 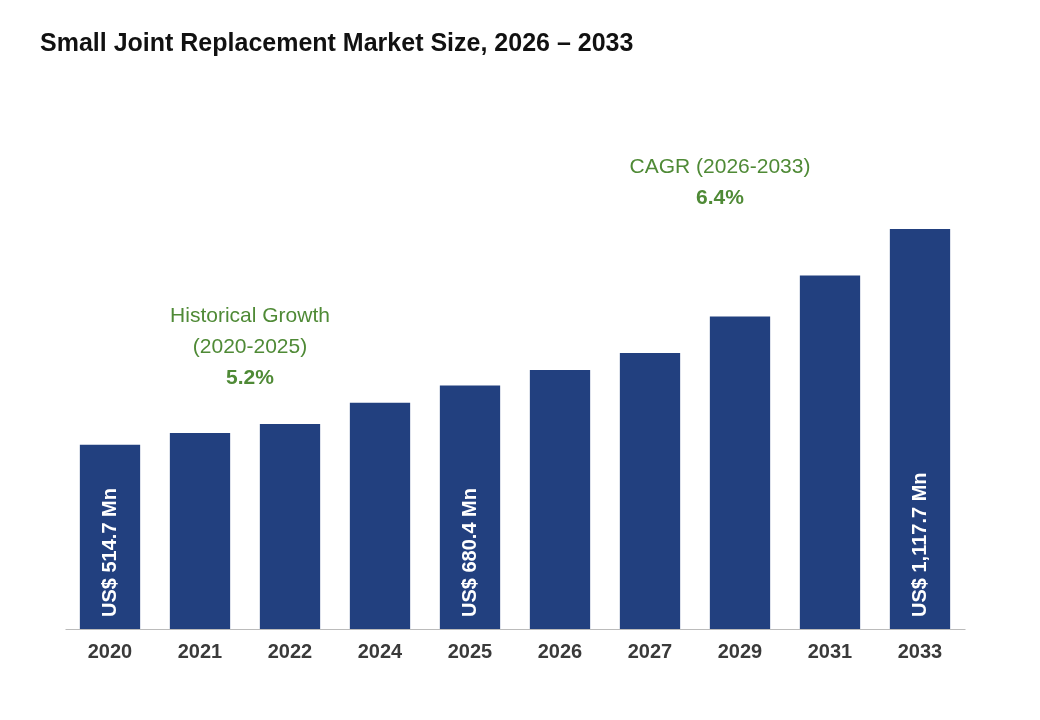 What do you see at coordinates (919, 544) in the screenshot?
I see `data-label: US$ 1,117.7 Mn` at bounding box center [919, 544].